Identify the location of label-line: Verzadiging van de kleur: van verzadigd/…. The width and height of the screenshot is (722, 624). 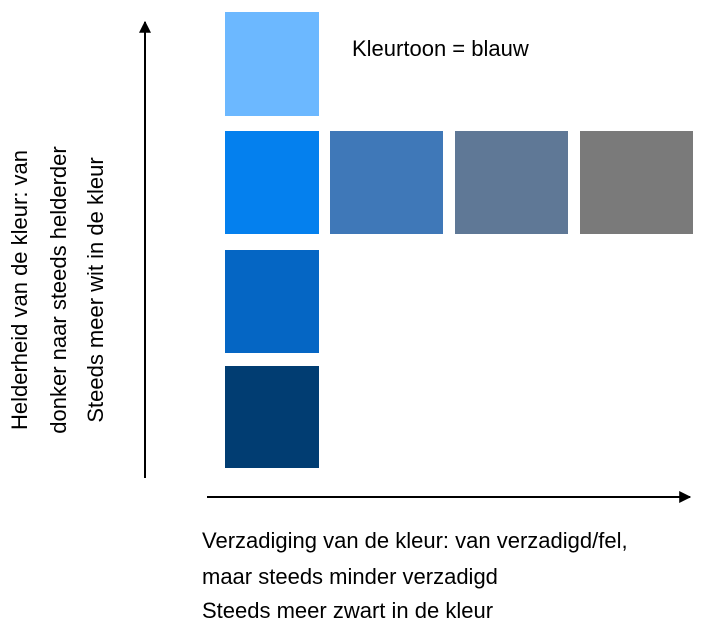
(415, 540).